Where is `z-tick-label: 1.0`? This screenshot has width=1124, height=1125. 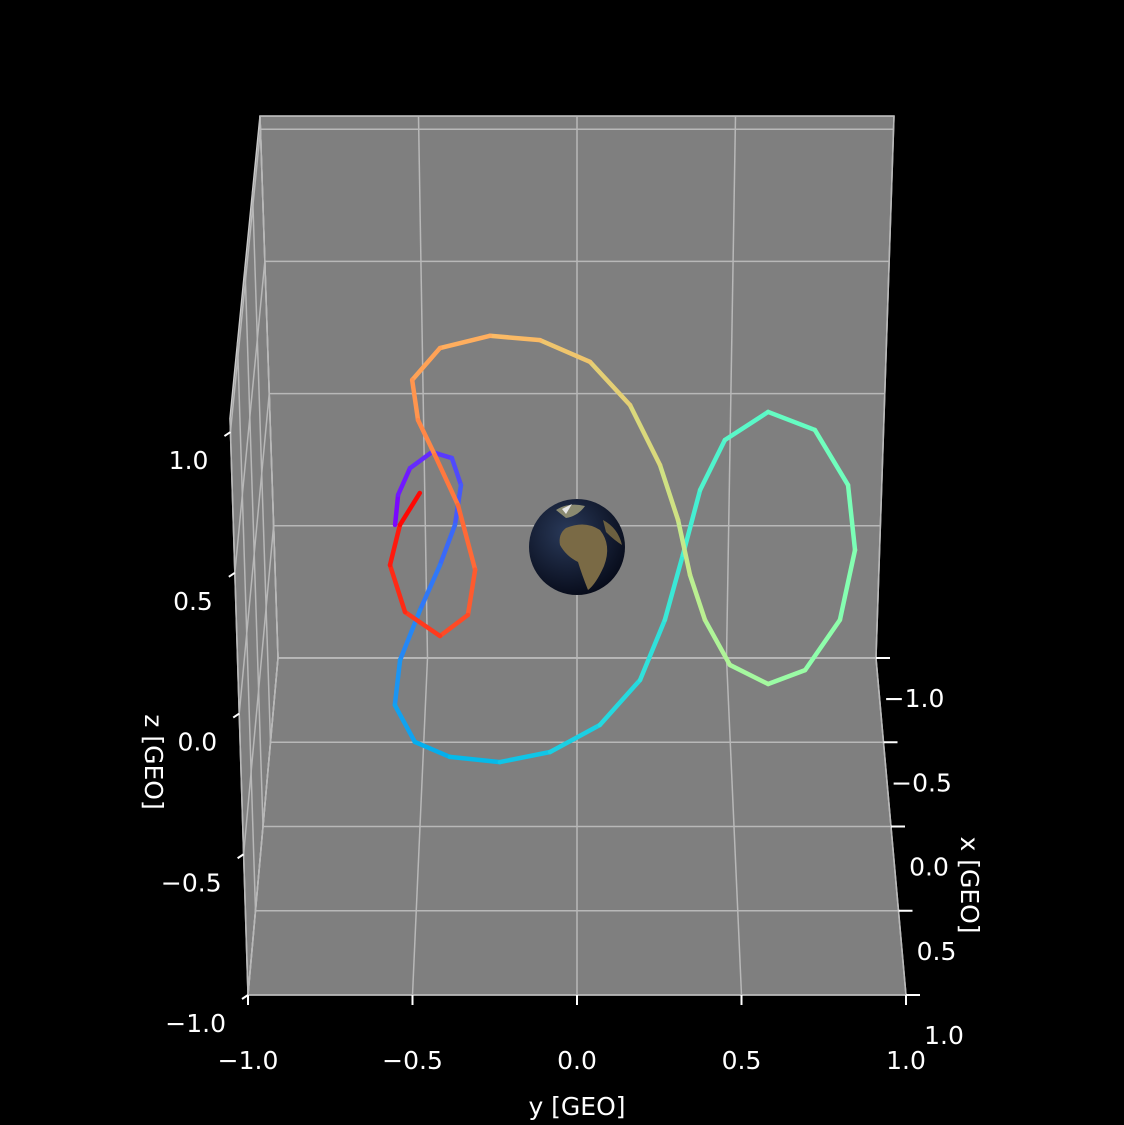 z-tick-label: 1.0 is located at coordinates (189, 460).